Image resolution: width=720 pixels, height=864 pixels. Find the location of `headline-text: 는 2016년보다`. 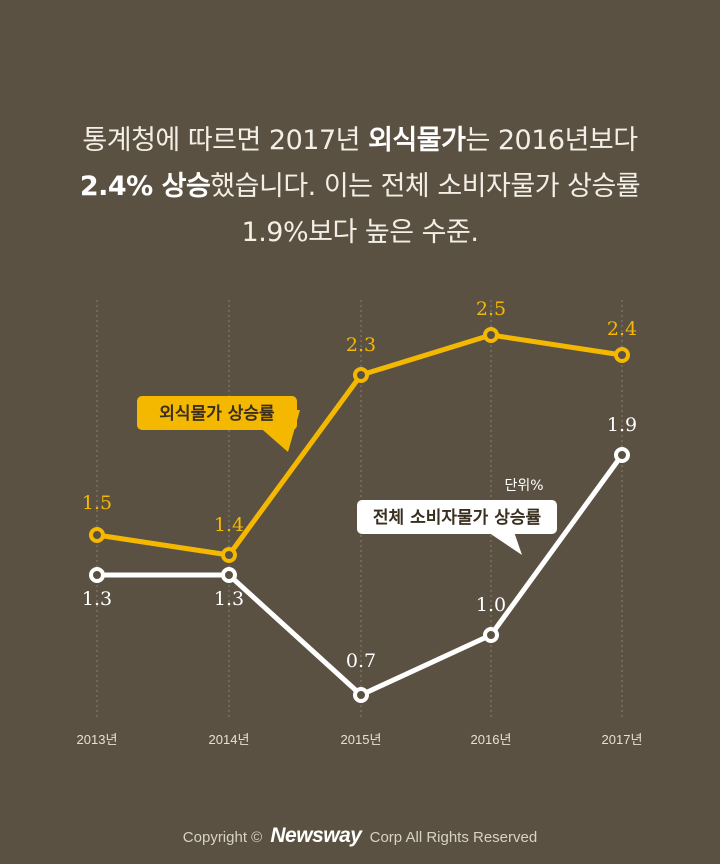

headline-text: 는 2016년보다 is located at coordinates (551, 140).